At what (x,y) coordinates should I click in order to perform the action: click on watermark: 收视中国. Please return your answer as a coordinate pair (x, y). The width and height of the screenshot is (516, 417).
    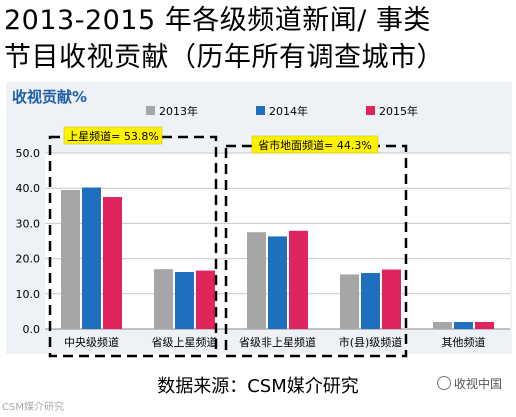
    Looking at the image, I should click on (469, 383).